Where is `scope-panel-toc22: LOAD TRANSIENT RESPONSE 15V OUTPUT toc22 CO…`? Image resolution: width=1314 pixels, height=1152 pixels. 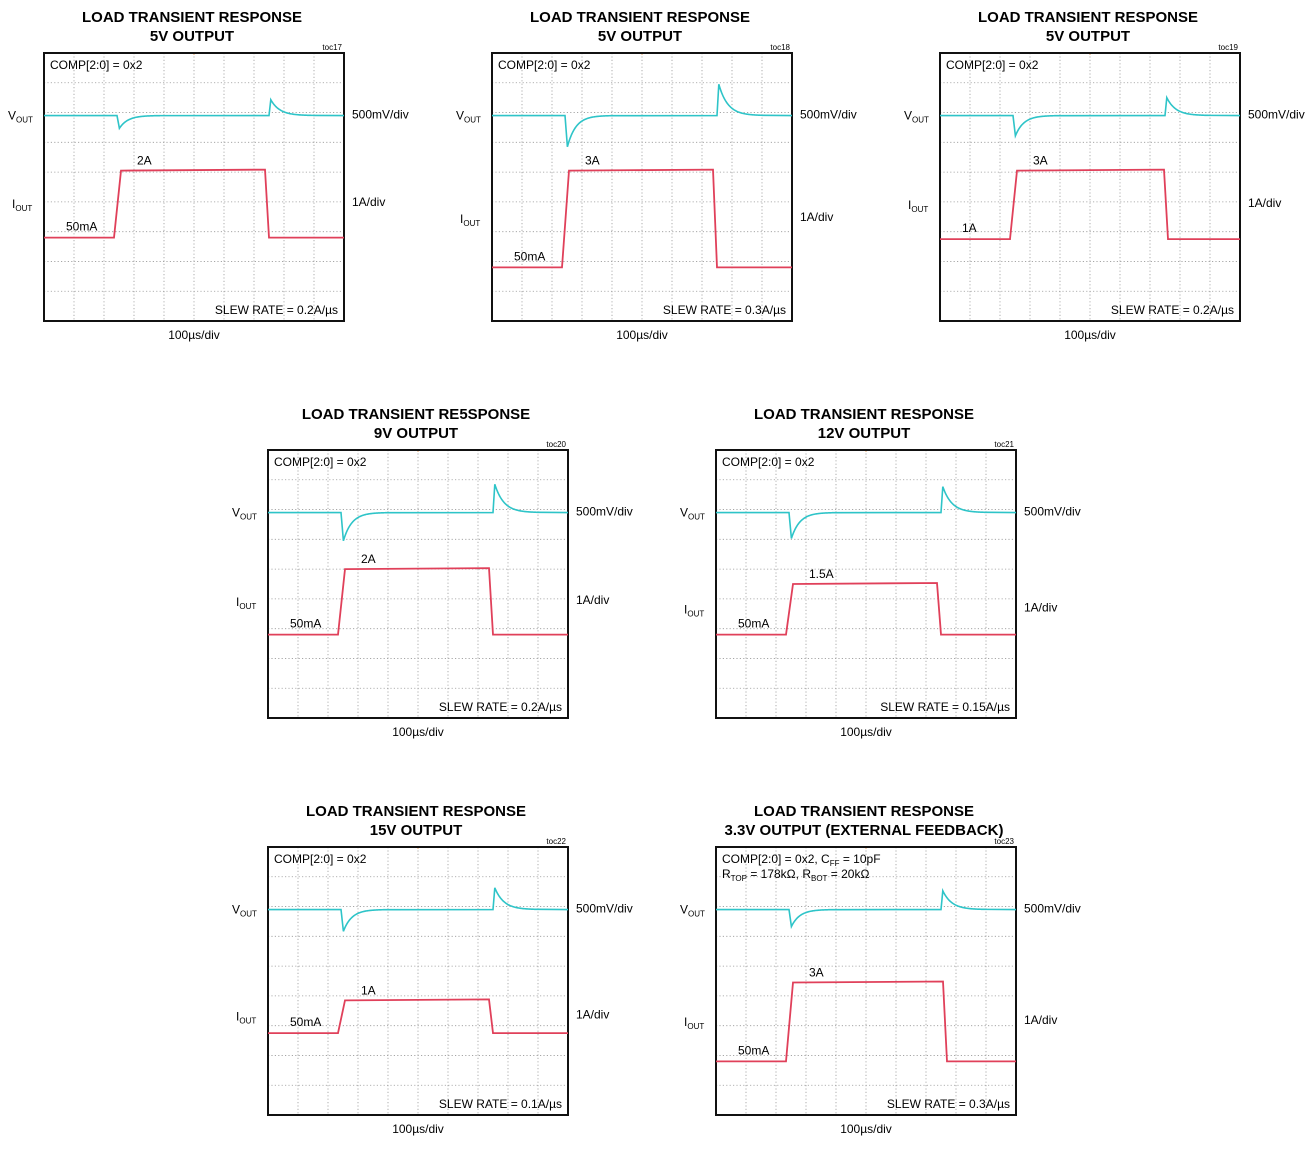 scope-panel-toc22: LOAD TRANSIENT RESPONSE 15V OUTPUT toc22 CO… is located at coordinates (442, 977).